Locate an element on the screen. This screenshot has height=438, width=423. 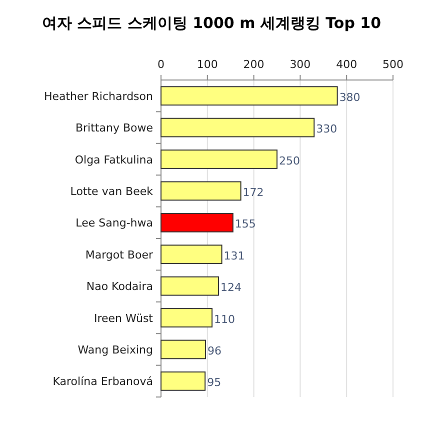
x-tick-label: 400 is located at coordinates (347, 64).